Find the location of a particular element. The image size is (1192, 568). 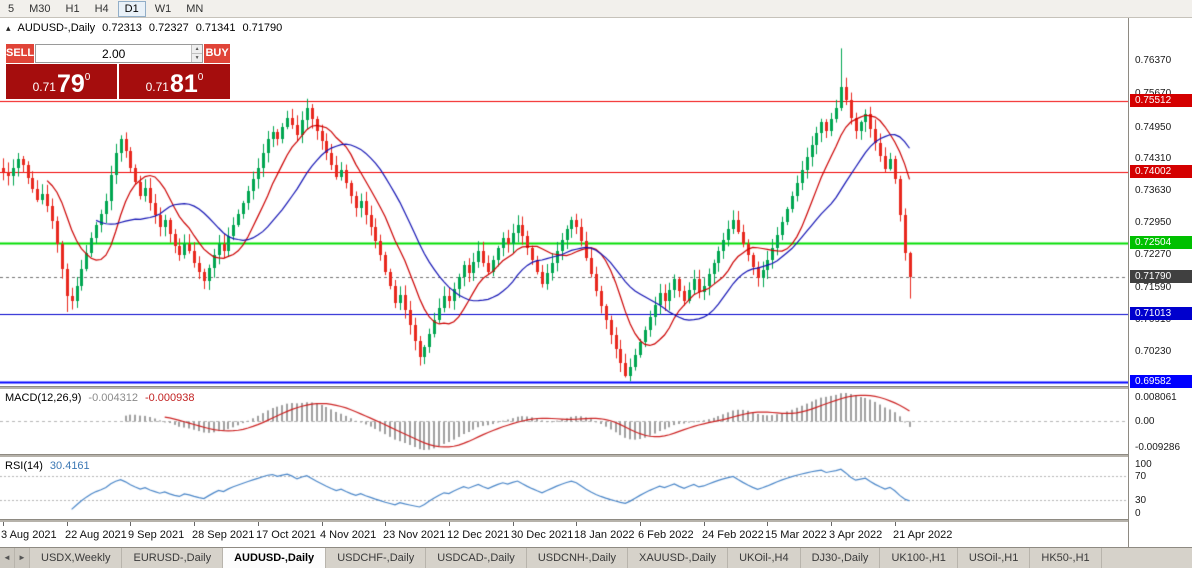

date-label: 17 Oct 2021 is located at coordinates (286, 535).